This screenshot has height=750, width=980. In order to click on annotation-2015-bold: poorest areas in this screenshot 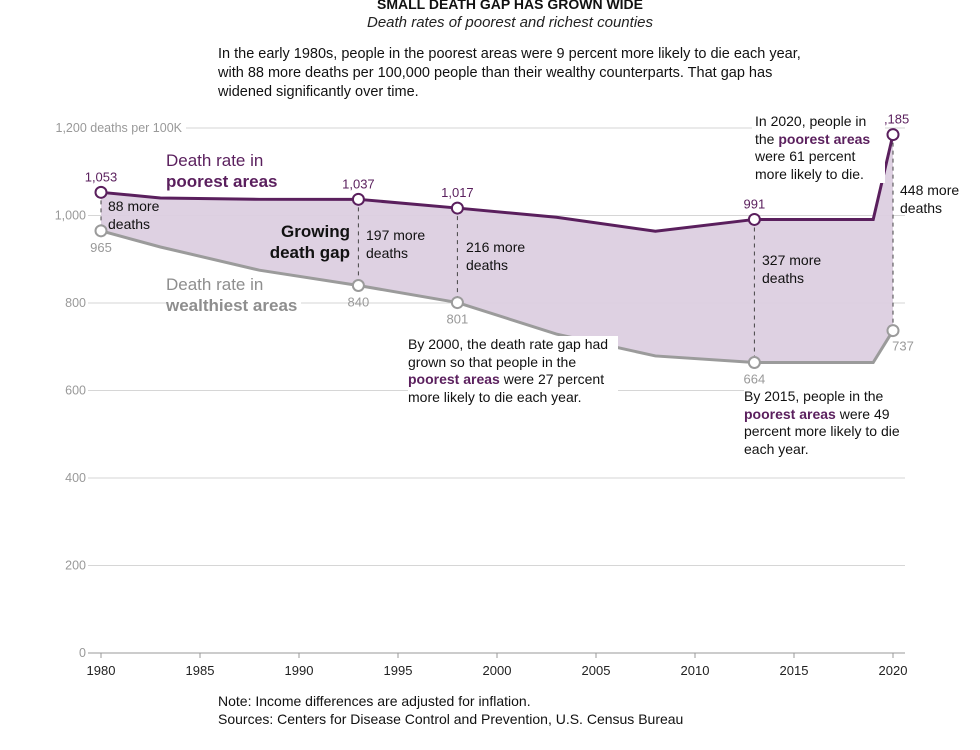, I will do `click(790, 413)`.